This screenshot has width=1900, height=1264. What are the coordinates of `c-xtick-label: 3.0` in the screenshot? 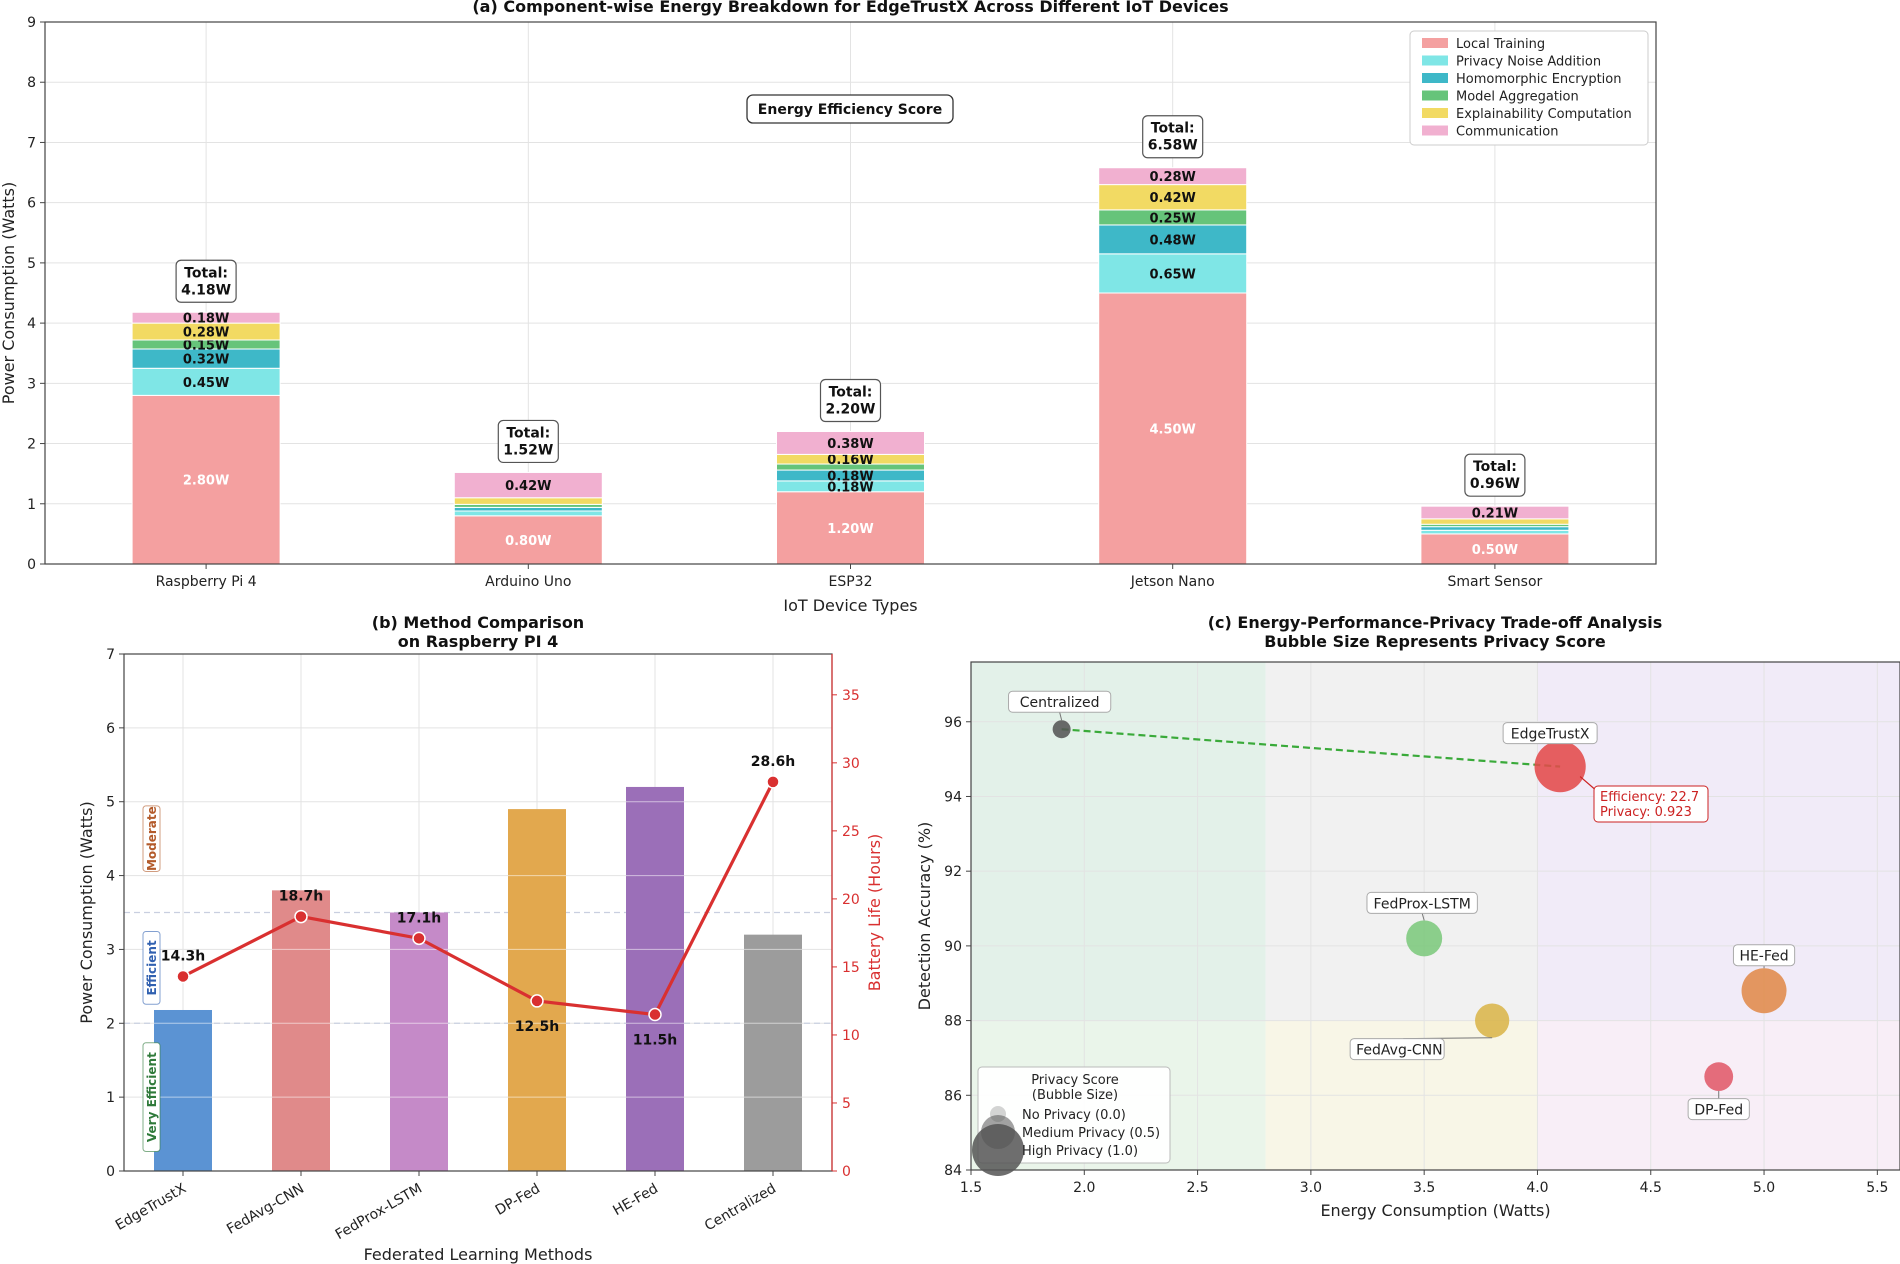 It's located at (1311, 1188).